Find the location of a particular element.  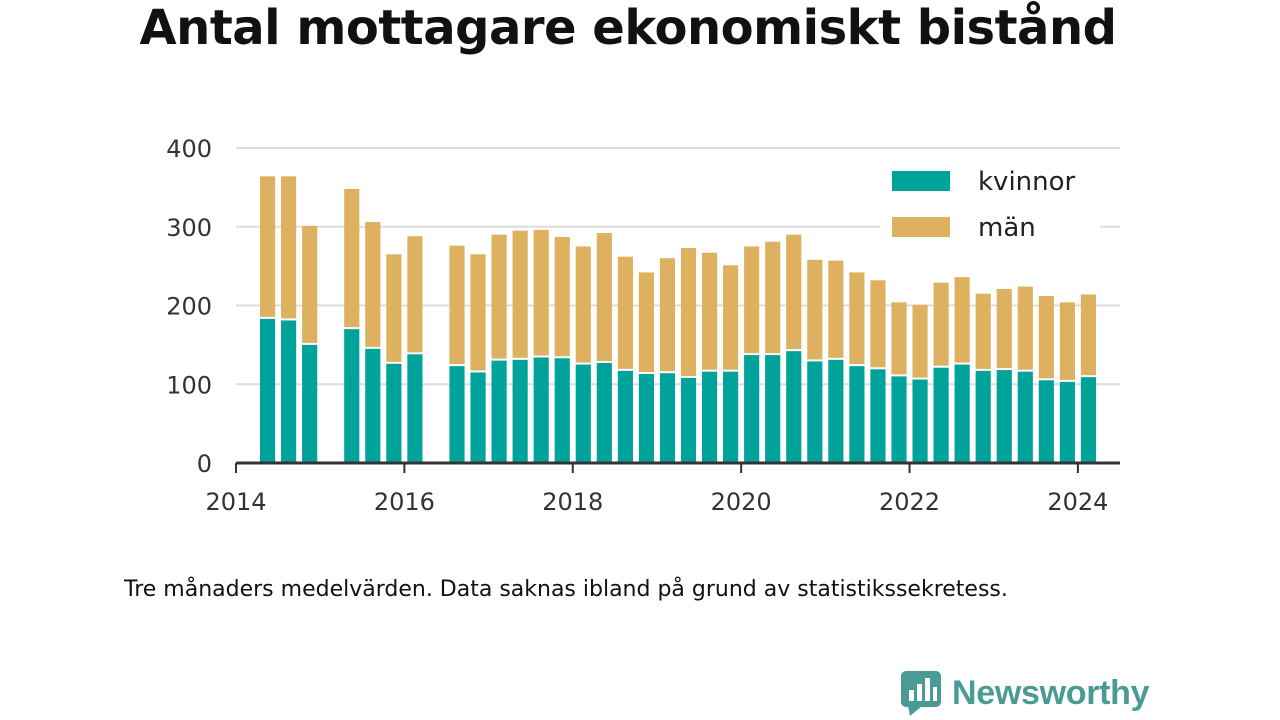

brand-name: Newsworthy is located at coordinates (1051, 692).